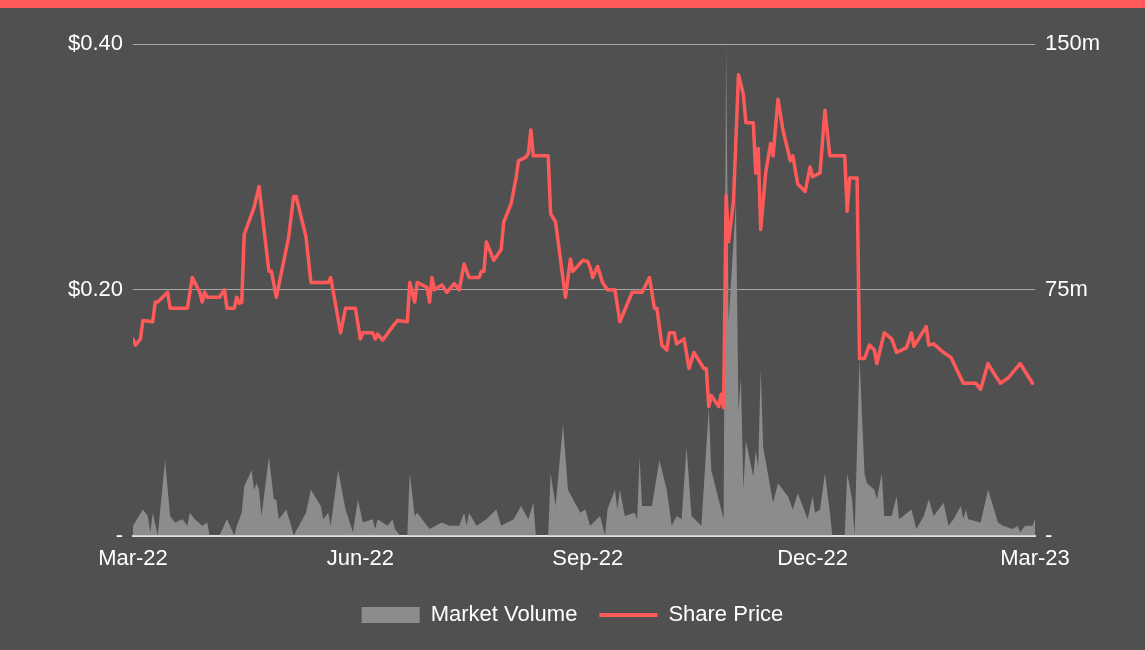 Image resolution: width=1145 pixels, height=650 pixels. What do you see at coordinates (726, 614) in the screenshot?
I see `legend-label: Share Price` at bounding box center [726, 614].